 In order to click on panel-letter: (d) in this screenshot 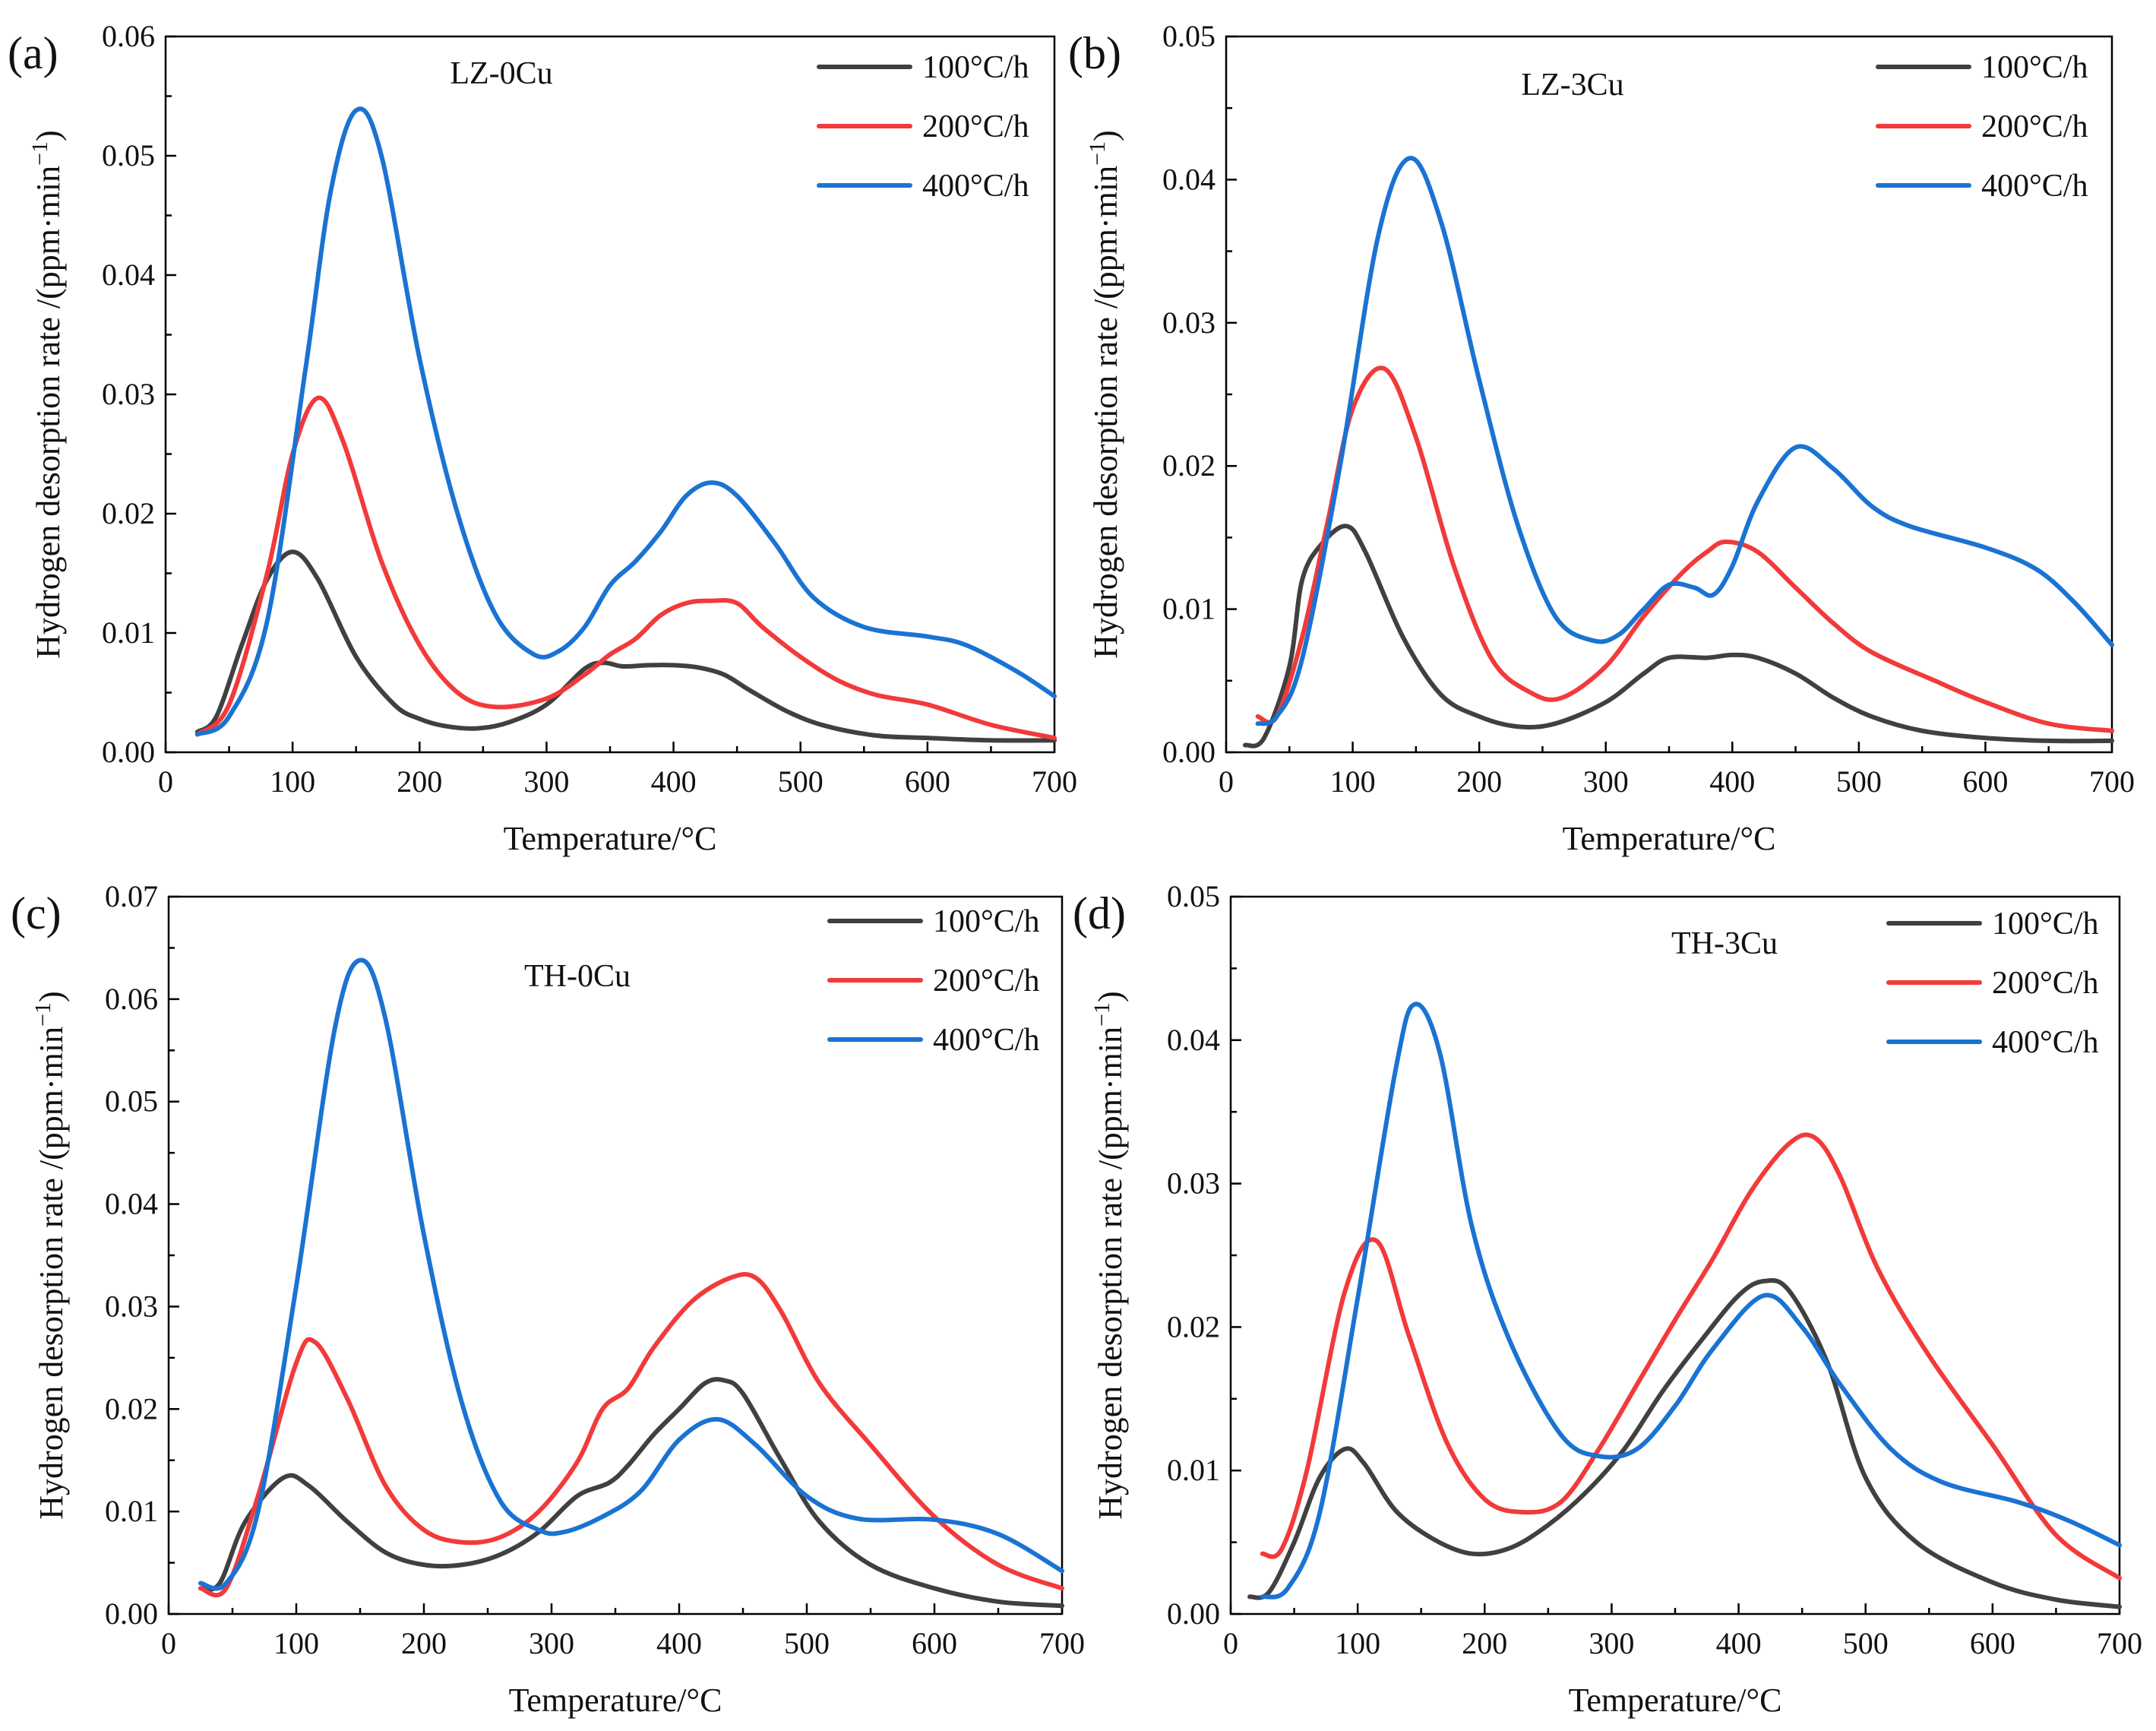, I will do `click(1099, 913)`.